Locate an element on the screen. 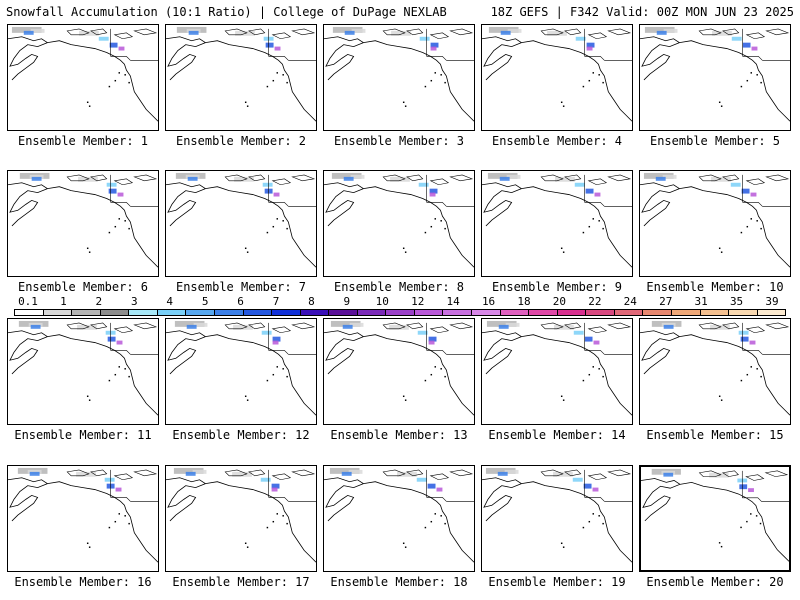 The width and height of the screenshot is (800, 600). legend-tick-label: 5 is located at coordinates (205, 301).